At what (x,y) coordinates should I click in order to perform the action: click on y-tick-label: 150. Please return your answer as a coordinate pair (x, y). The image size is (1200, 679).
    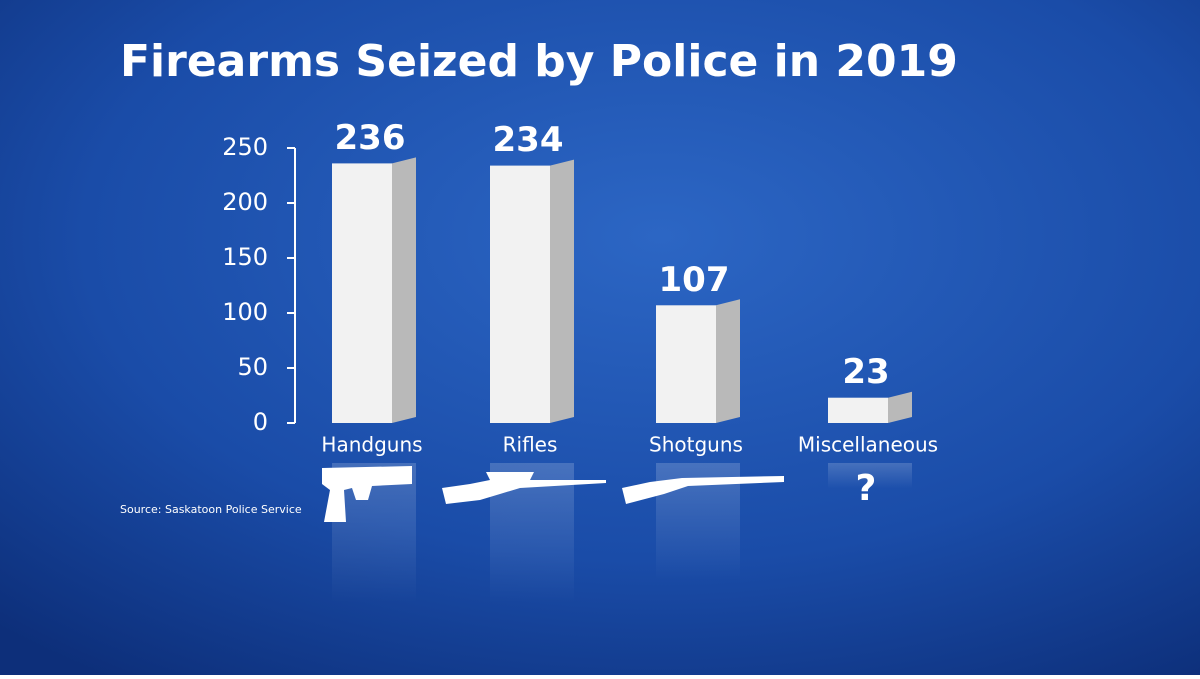
    Looking at the image, I should click on (245, 257).